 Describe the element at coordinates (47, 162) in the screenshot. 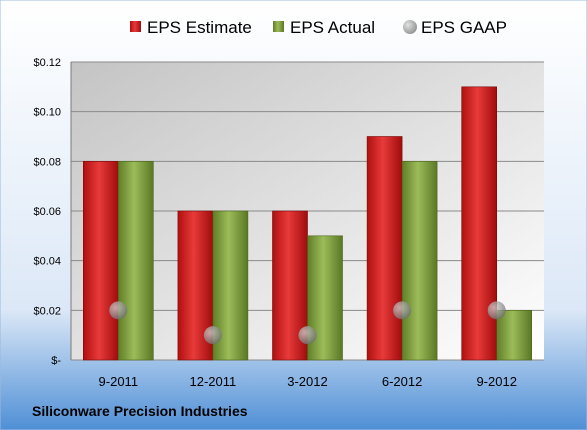

I see `y-tick-label: $0.08` at that location.